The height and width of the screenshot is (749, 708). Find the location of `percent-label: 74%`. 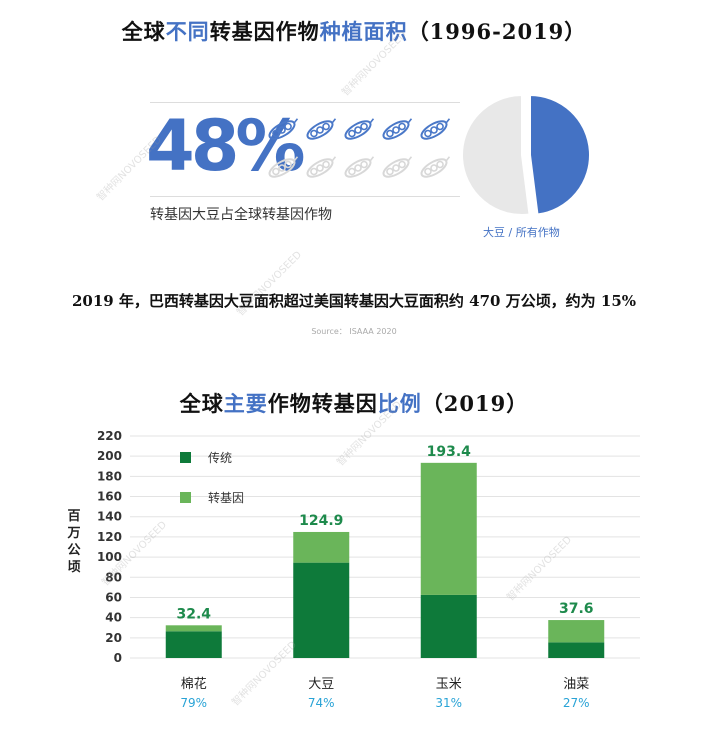

percent-label: 74% is located at coordinates (321, 703).